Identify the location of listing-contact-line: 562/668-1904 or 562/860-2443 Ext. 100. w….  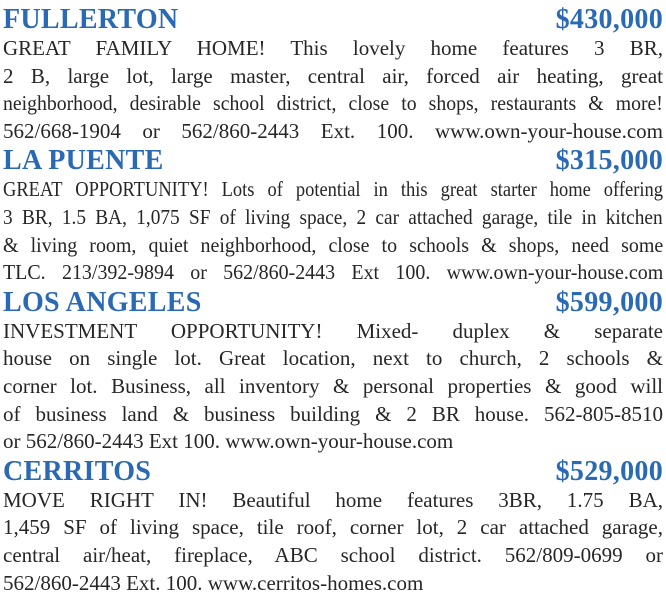
(333, 130).